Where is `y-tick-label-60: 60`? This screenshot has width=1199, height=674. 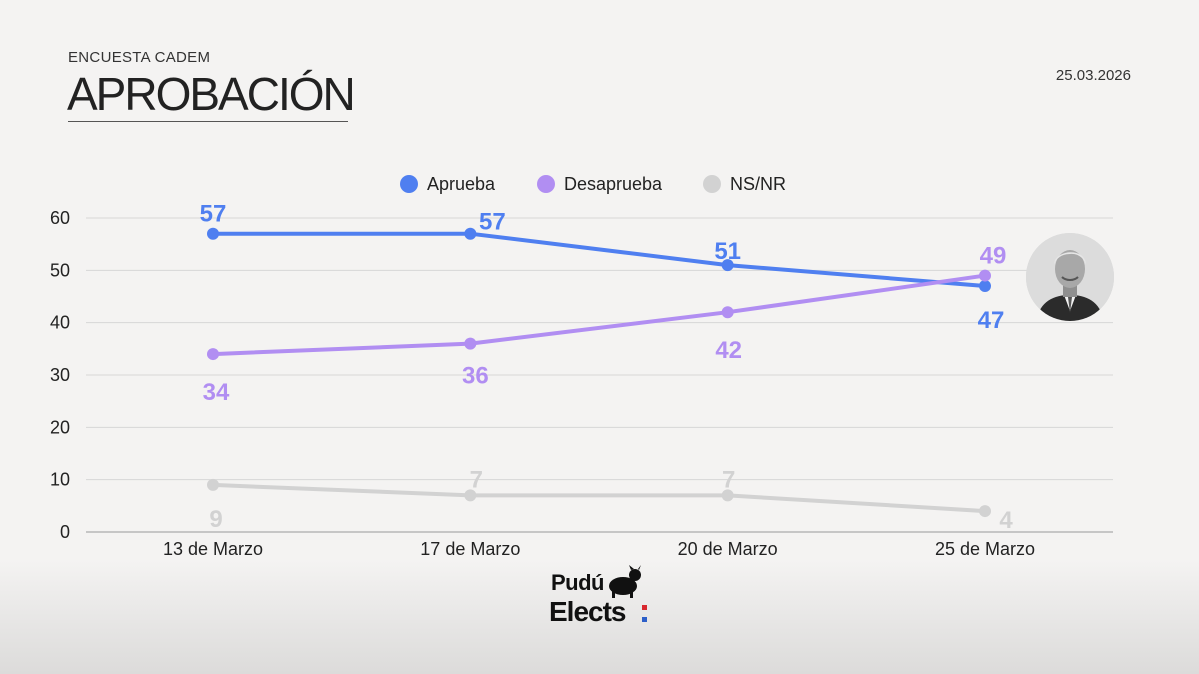 y-tick-label-60: 60 is located at coordinates (60, 218).